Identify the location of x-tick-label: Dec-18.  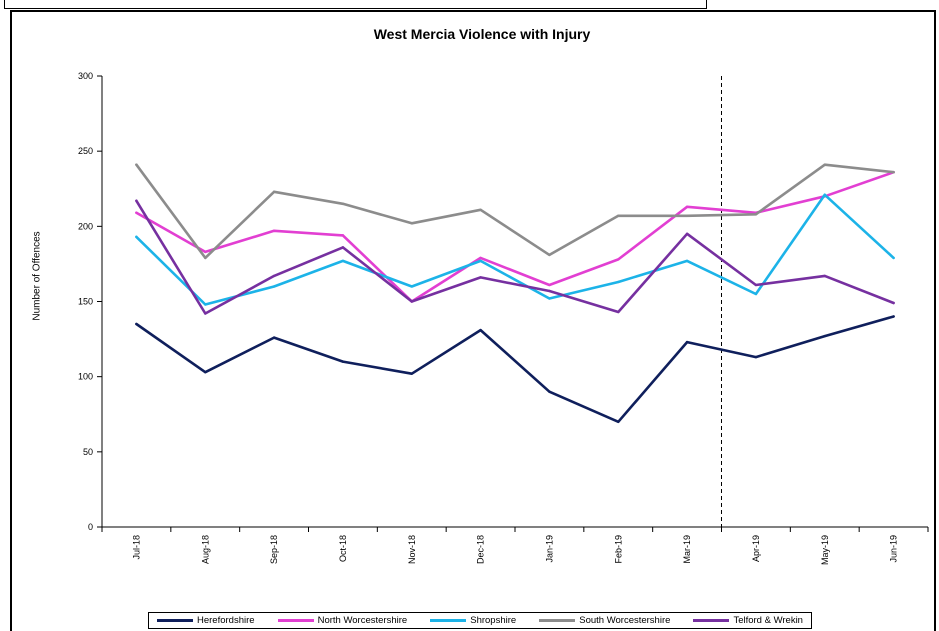
(481, 549).